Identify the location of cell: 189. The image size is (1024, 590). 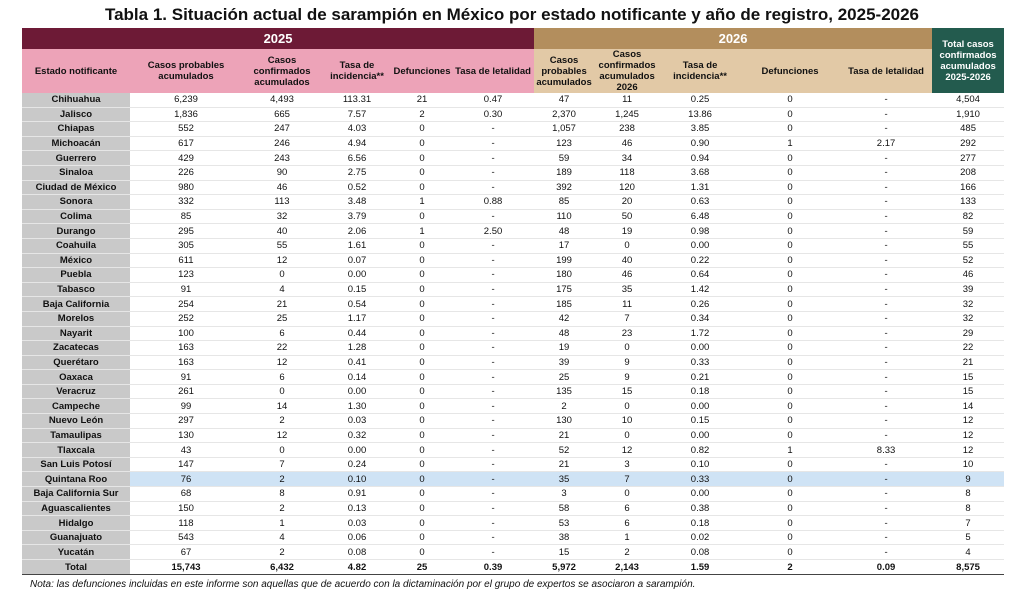
(564, 173).